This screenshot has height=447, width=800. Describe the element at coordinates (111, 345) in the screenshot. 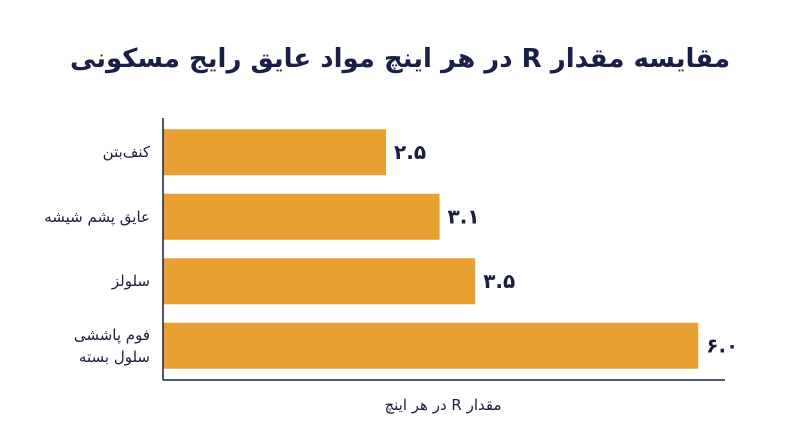

I see `y-tick-label: فوم پاششی سلول بسته` at that location.